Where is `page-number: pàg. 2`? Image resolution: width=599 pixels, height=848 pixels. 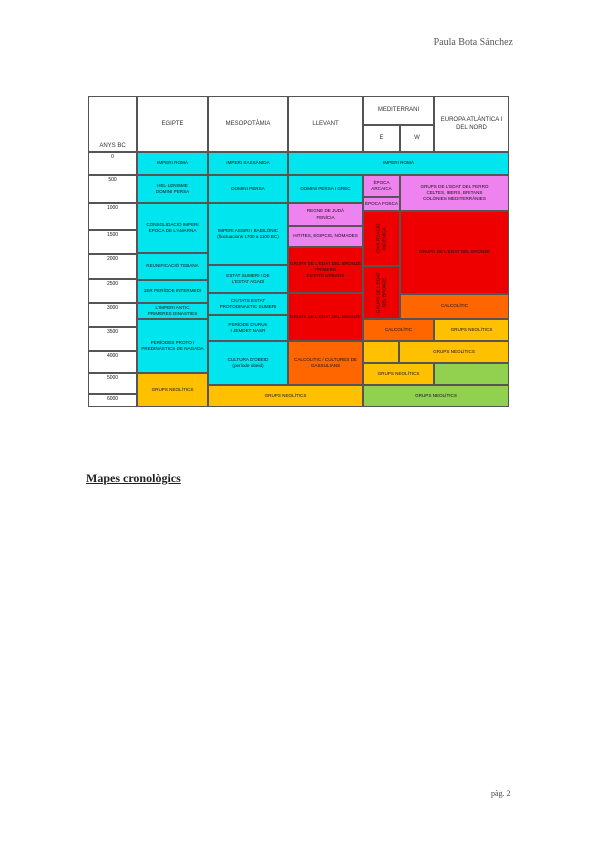
page-number: pàg. 2 is located at coordinates (501, 793).